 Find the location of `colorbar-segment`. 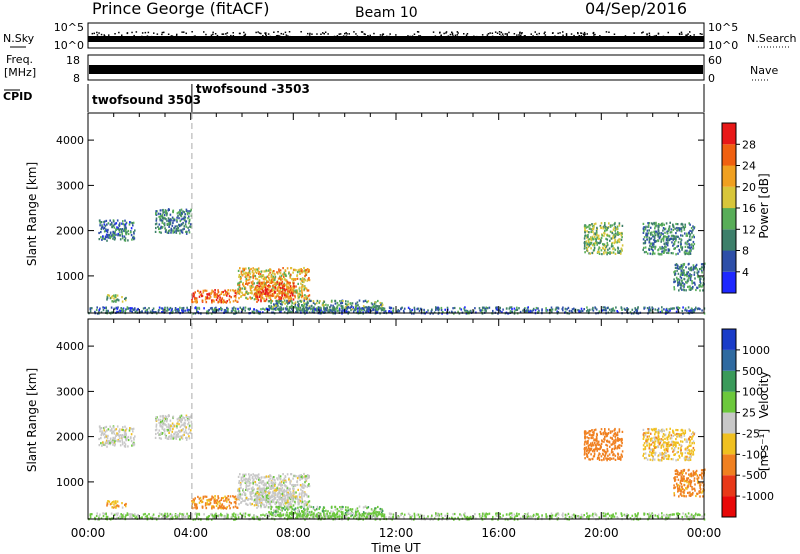

colorbar-segment is located at coordinates (729, 219).